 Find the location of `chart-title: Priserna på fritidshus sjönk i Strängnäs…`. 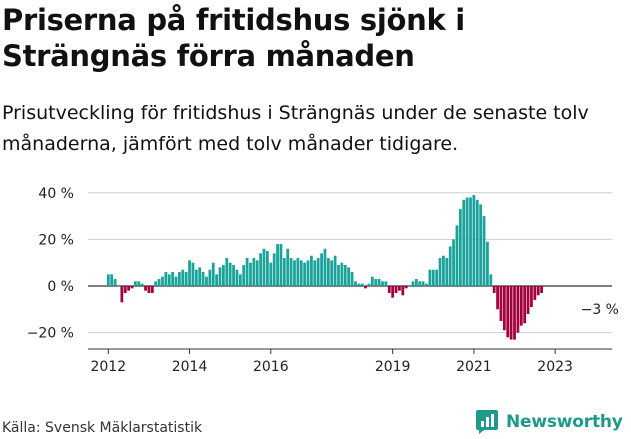

chart-title: Priserna på fritidshus sjönk i Strängnäs… is located at coordinates (233, 38).